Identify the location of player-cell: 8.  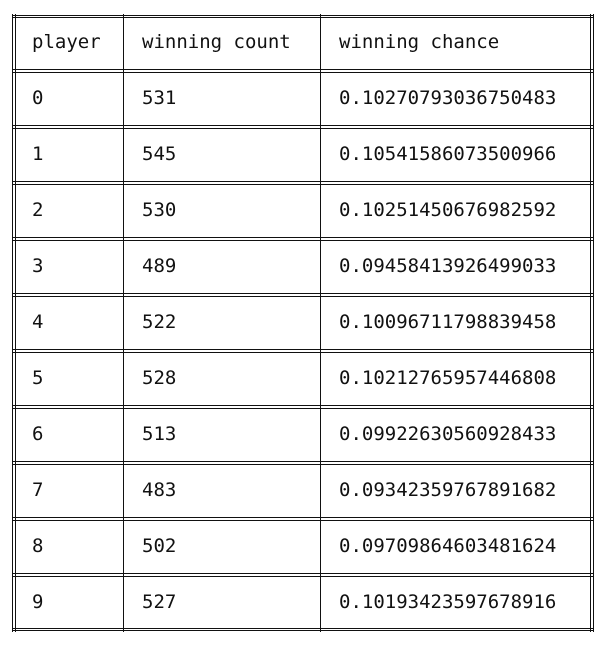
(38, 546).